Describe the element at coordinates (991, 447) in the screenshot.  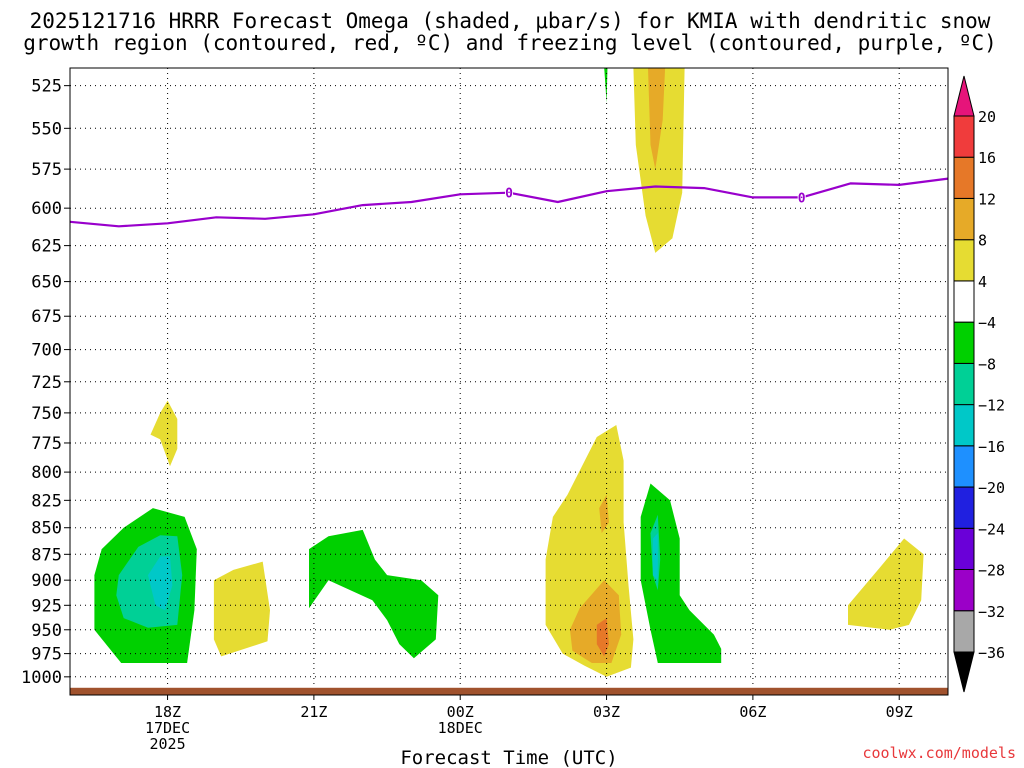
I see `colorbar-label-9: −16` at that location.